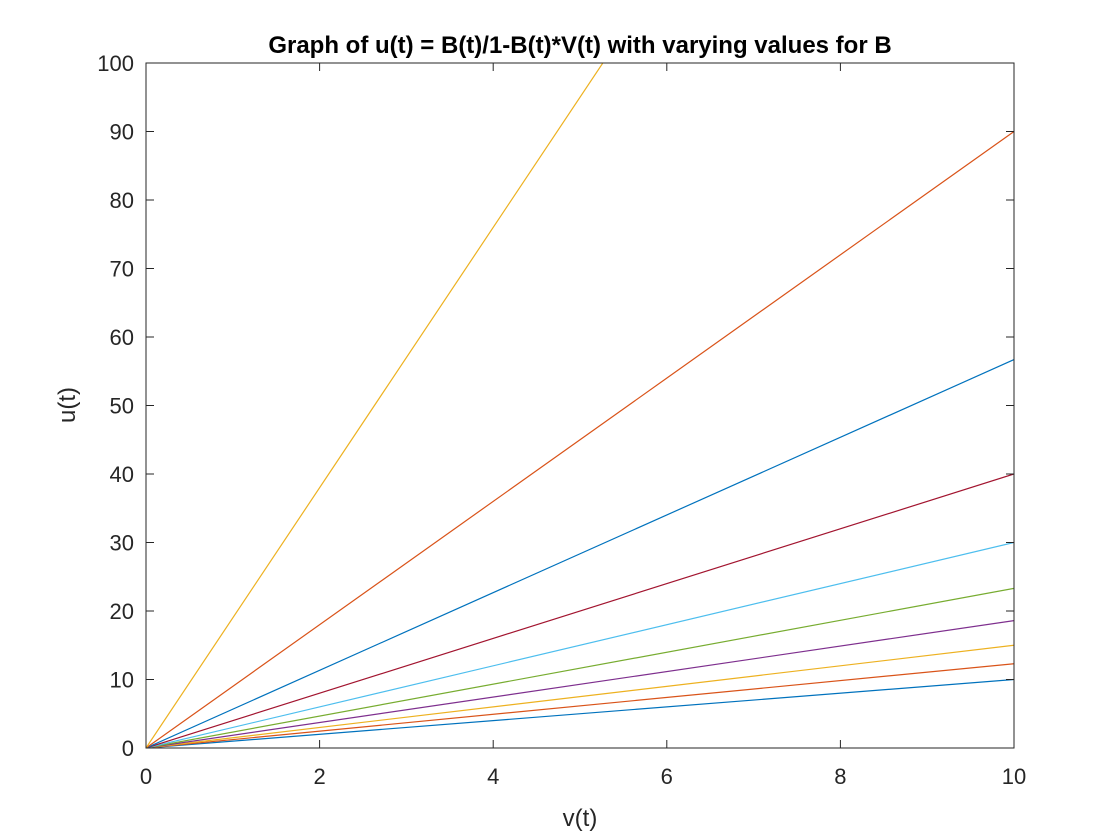 The height and width of the screenshot is (840, 1120). I want to click on y-tick-label-8: 80, so click(122, 200).